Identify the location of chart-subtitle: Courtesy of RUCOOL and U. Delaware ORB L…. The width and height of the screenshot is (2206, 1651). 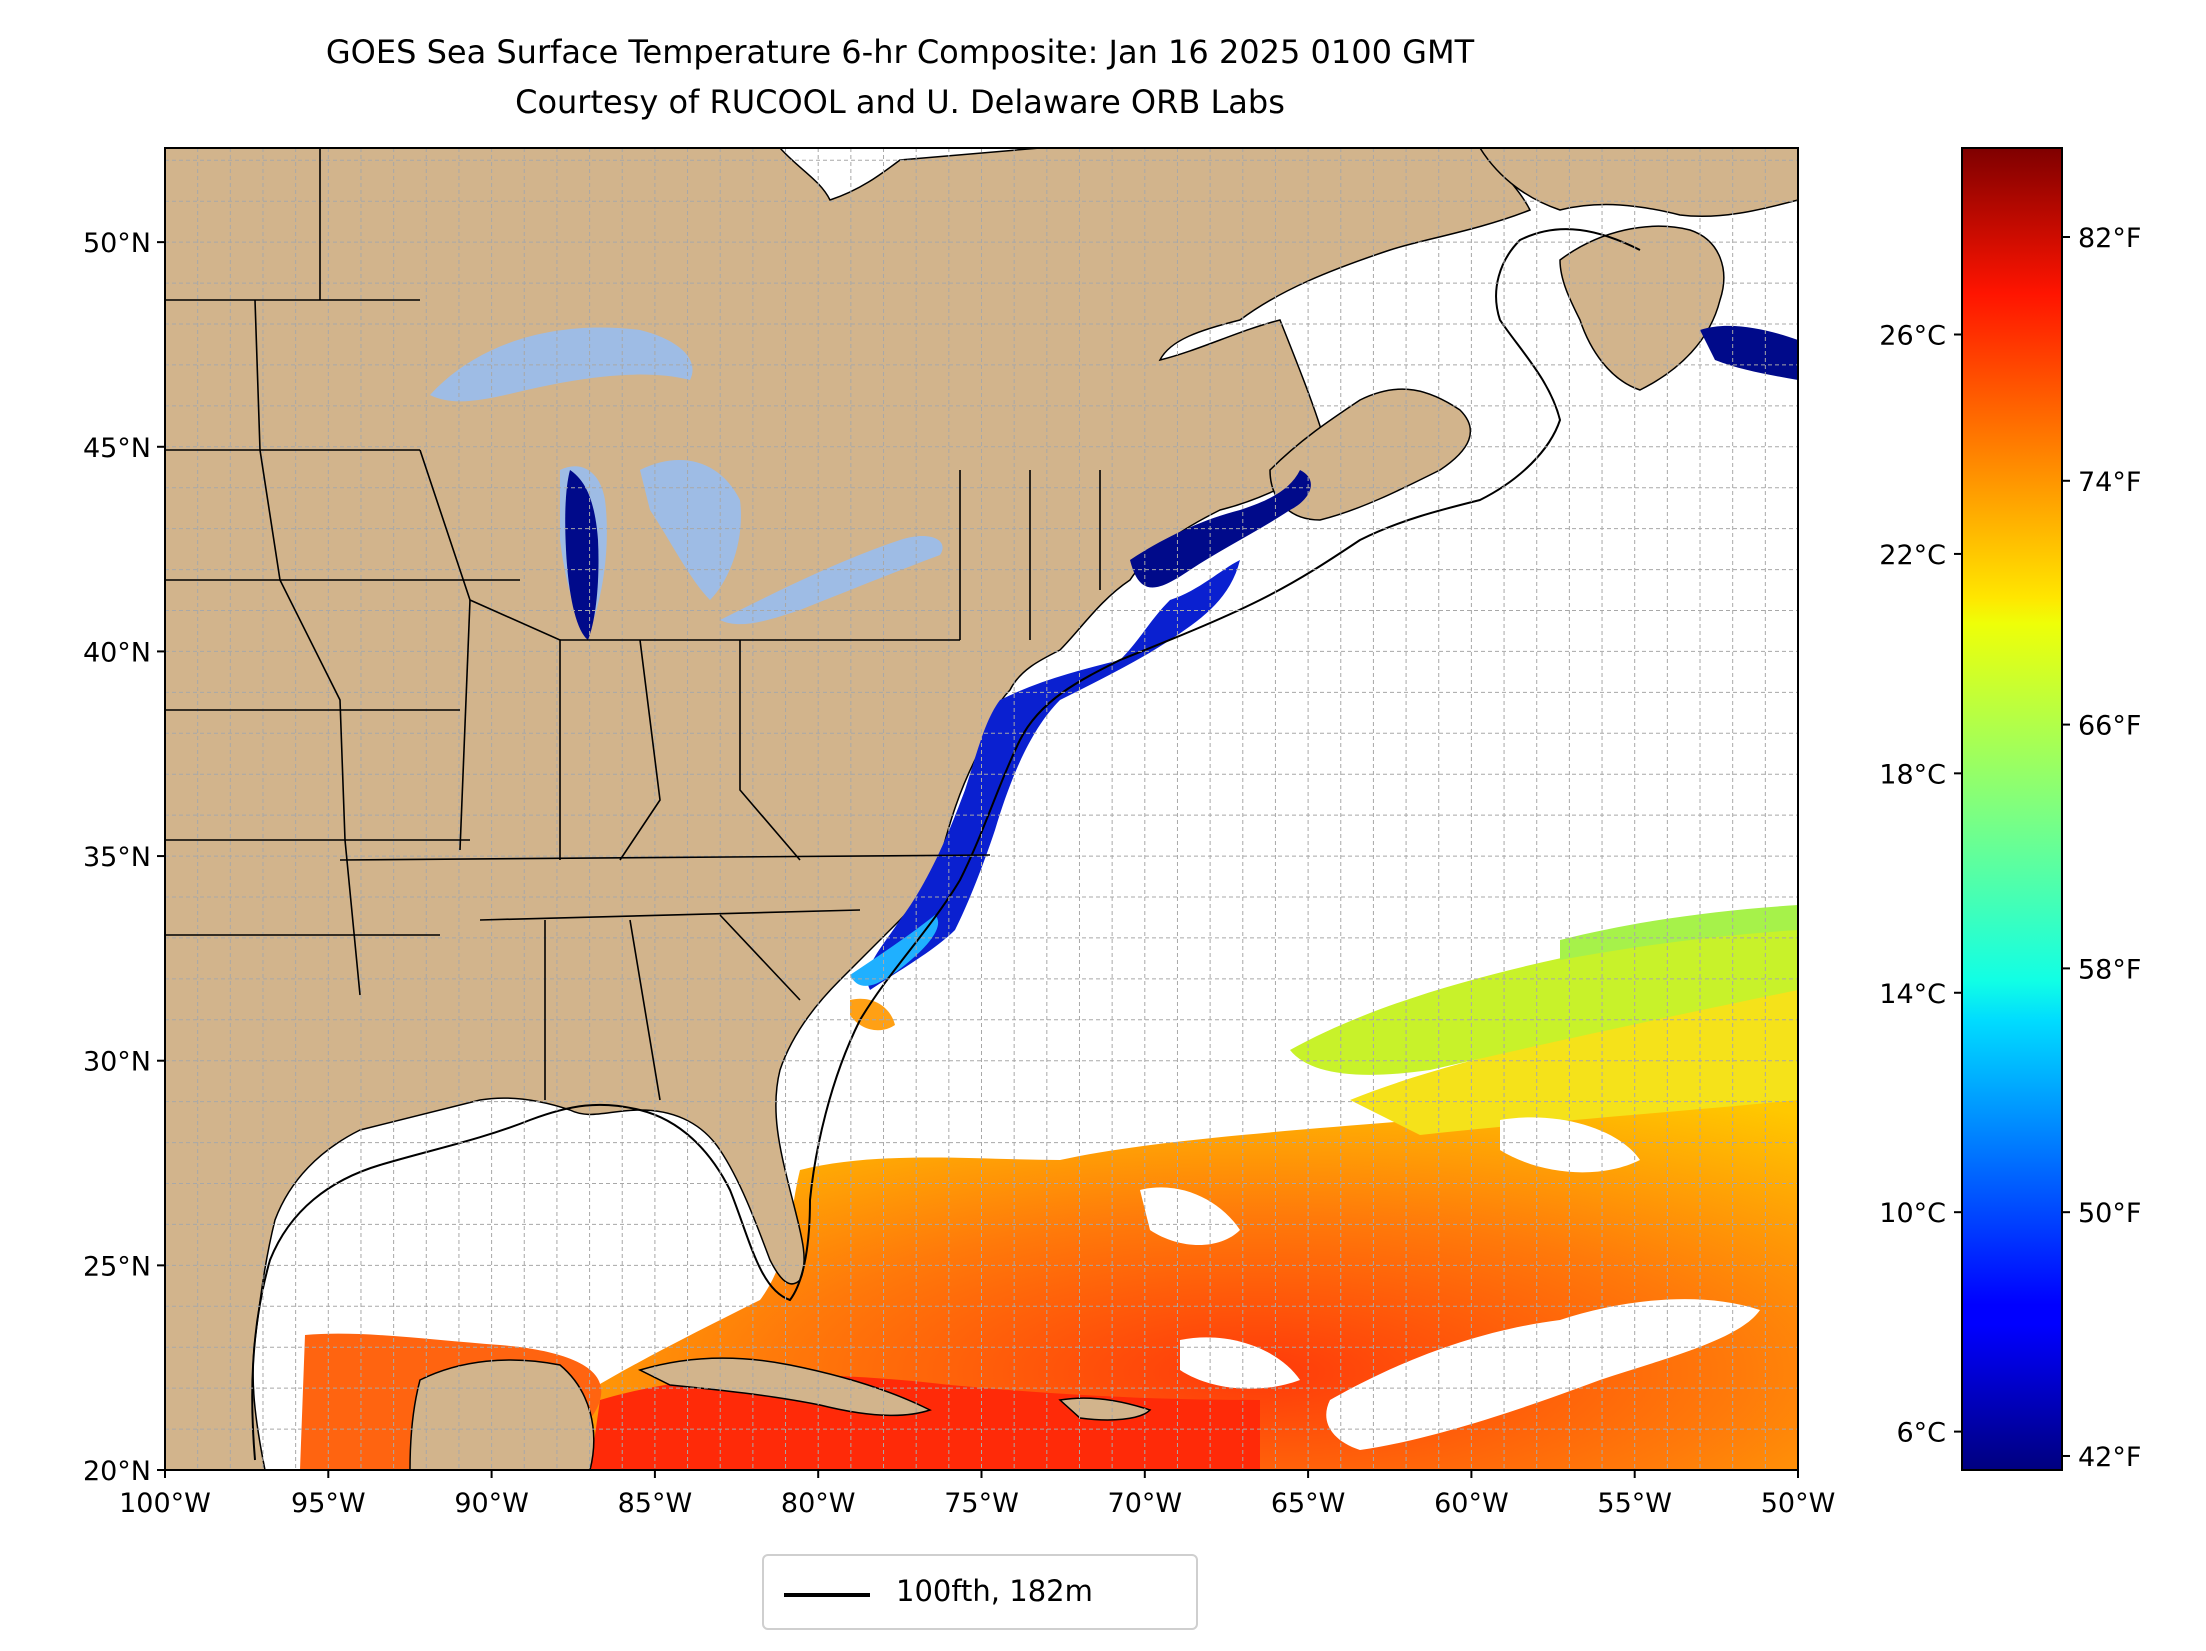
(900, 102).